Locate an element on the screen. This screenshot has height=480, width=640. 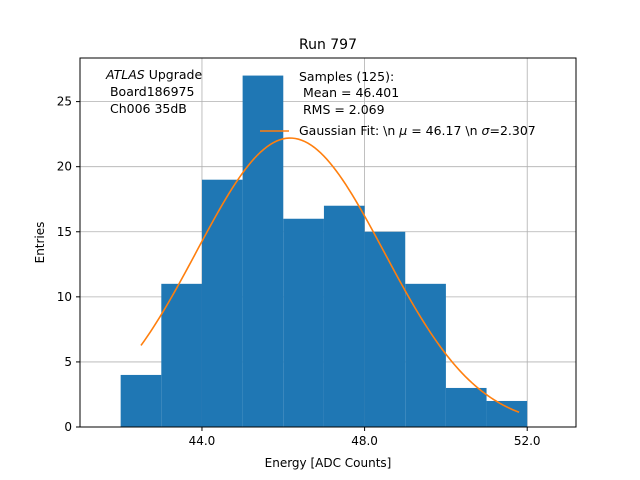
annotation-experiment: ATLAS is located at coordinates (125, 74).